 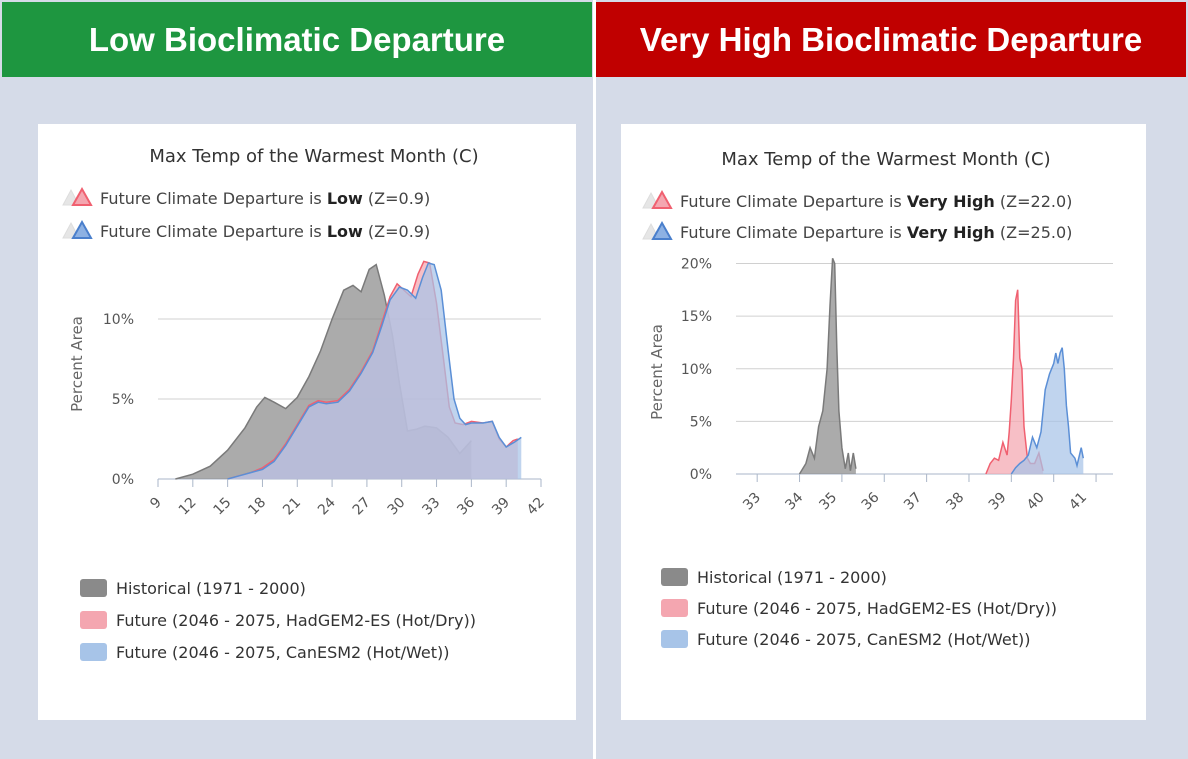 I want to click on x-tick-label: 40, so click(x=1036, y=502).